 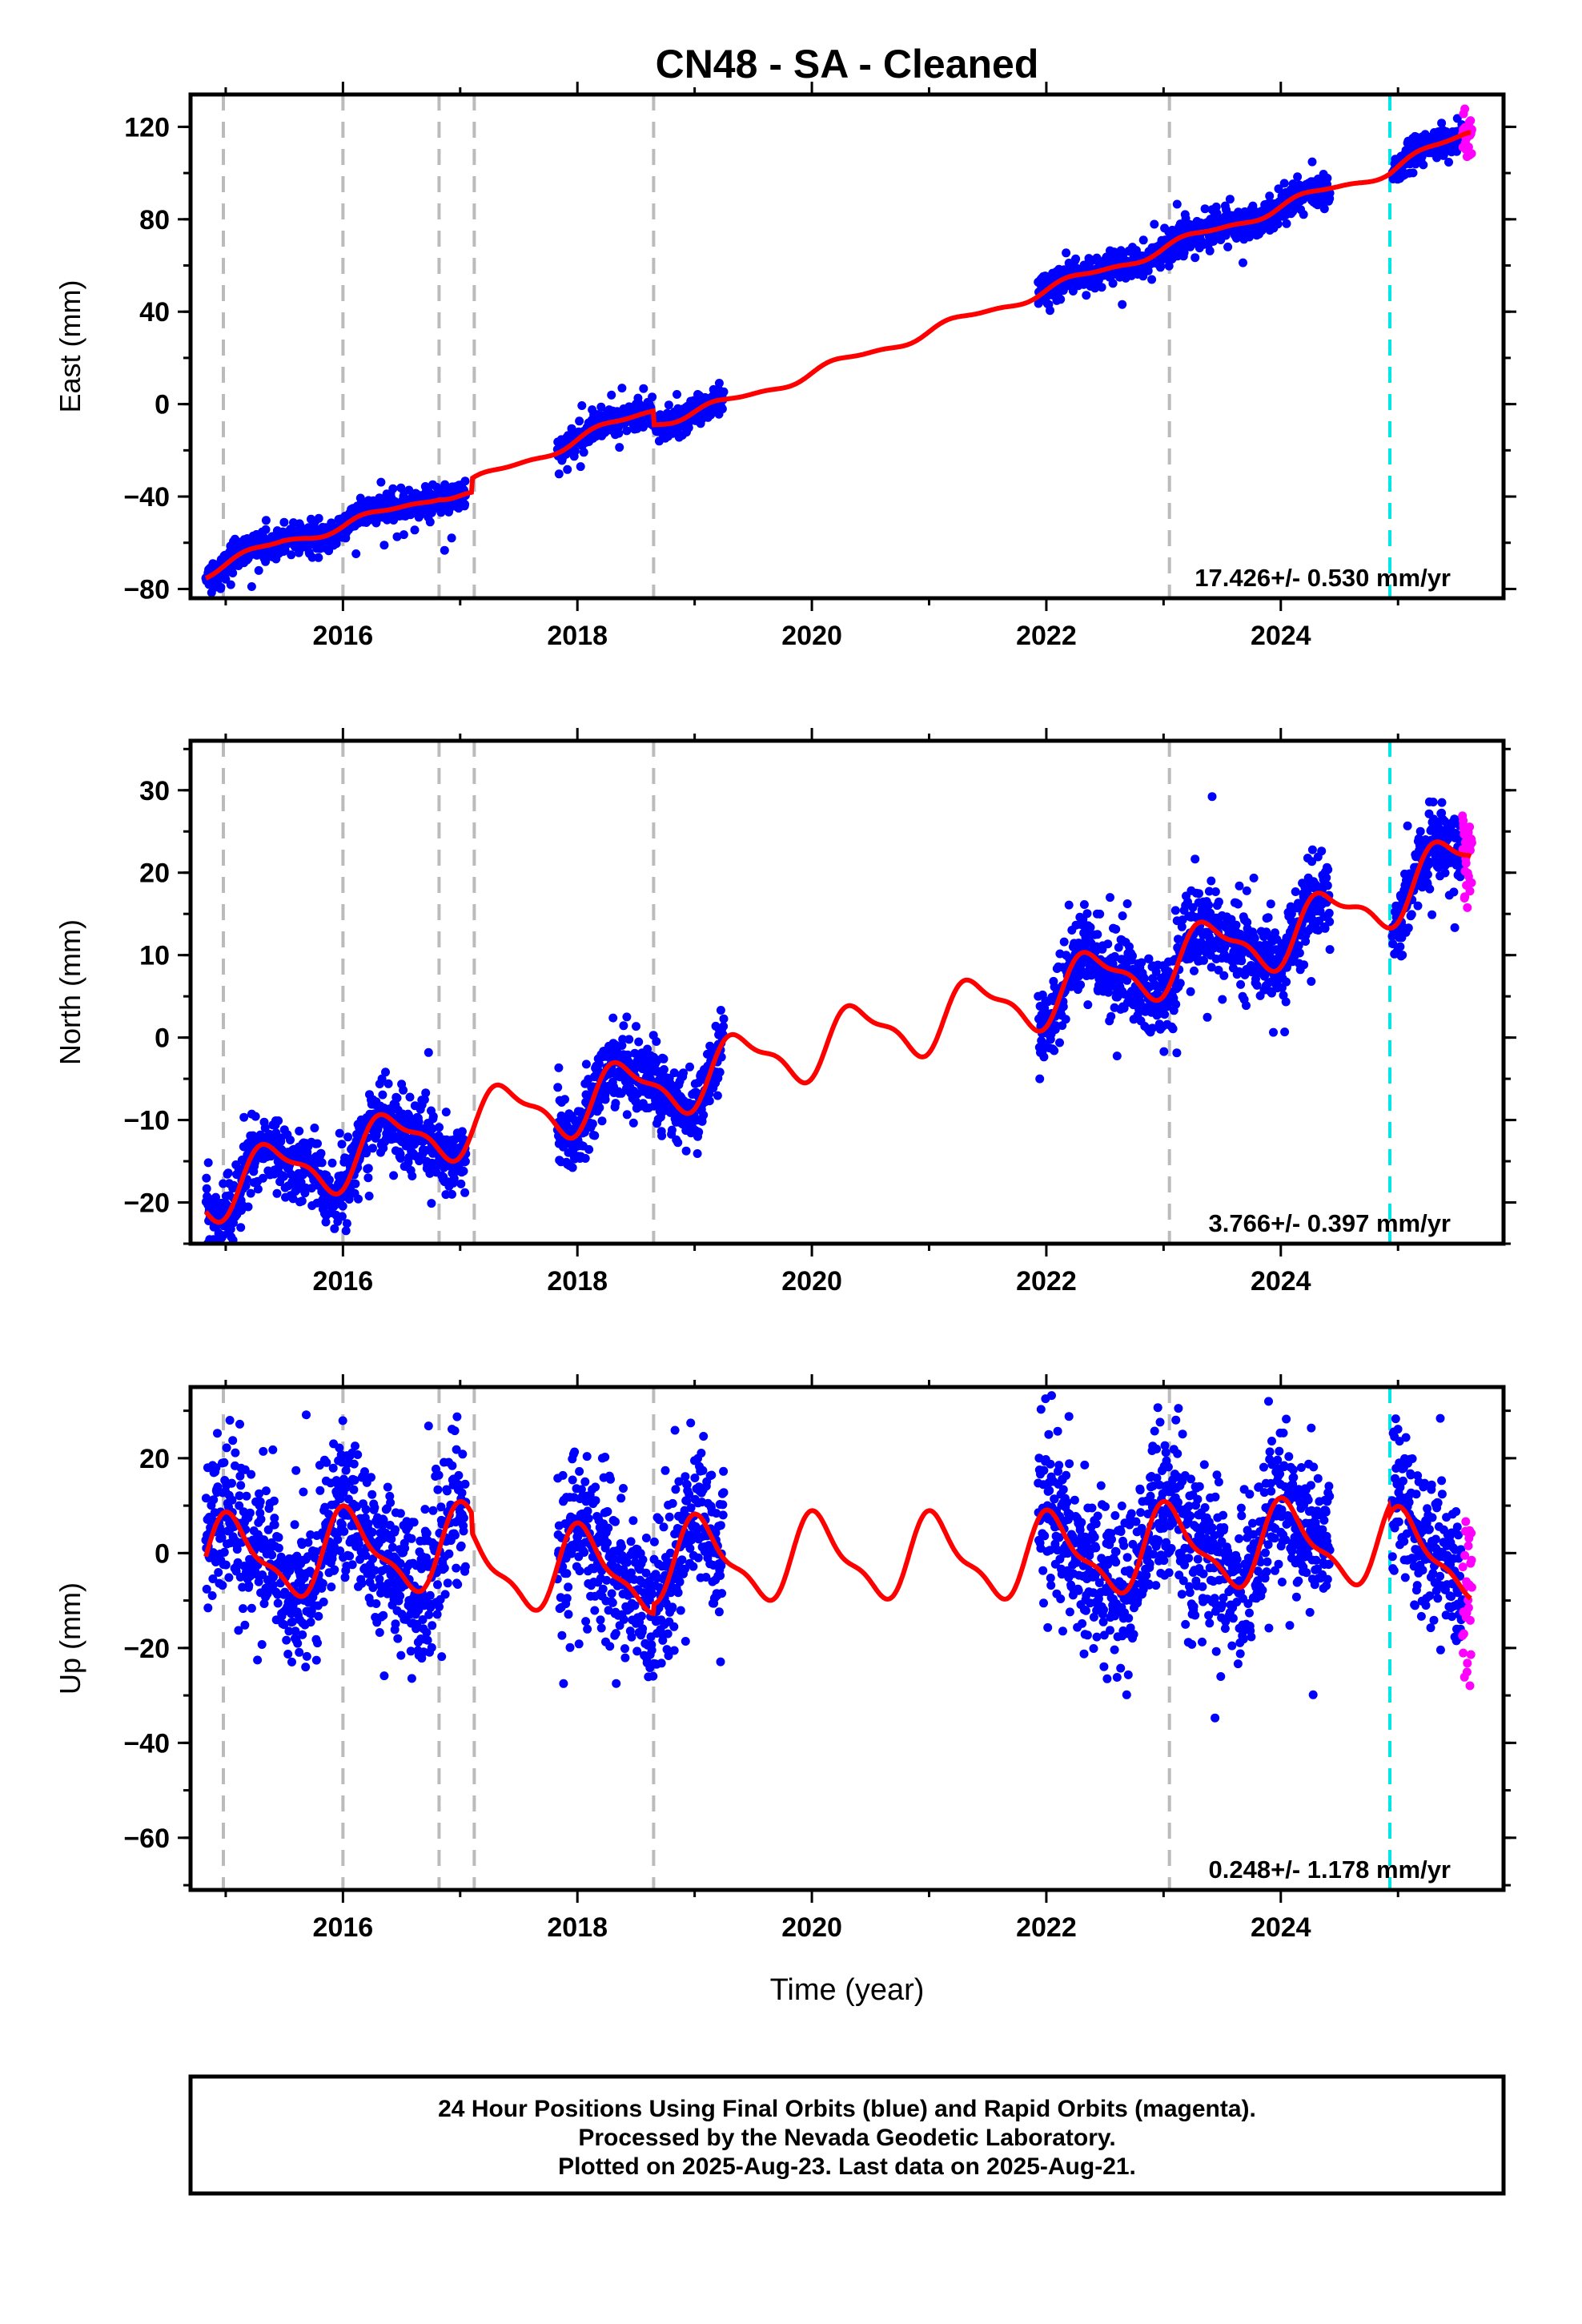 What do you see at coordinates (1046, 636) in the screenshot?
I see `east-x-tick-label: 2022` at bounding box center [1046, 636].